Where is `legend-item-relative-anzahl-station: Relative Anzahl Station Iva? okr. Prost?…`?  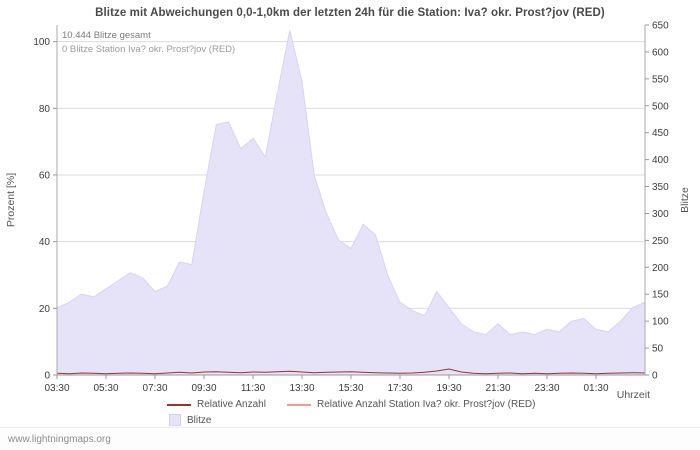
legend-item-relative-anzahl-station: Relative Anzahl Station Iva? okr. Prost?… is located at coordinates (411, 404).